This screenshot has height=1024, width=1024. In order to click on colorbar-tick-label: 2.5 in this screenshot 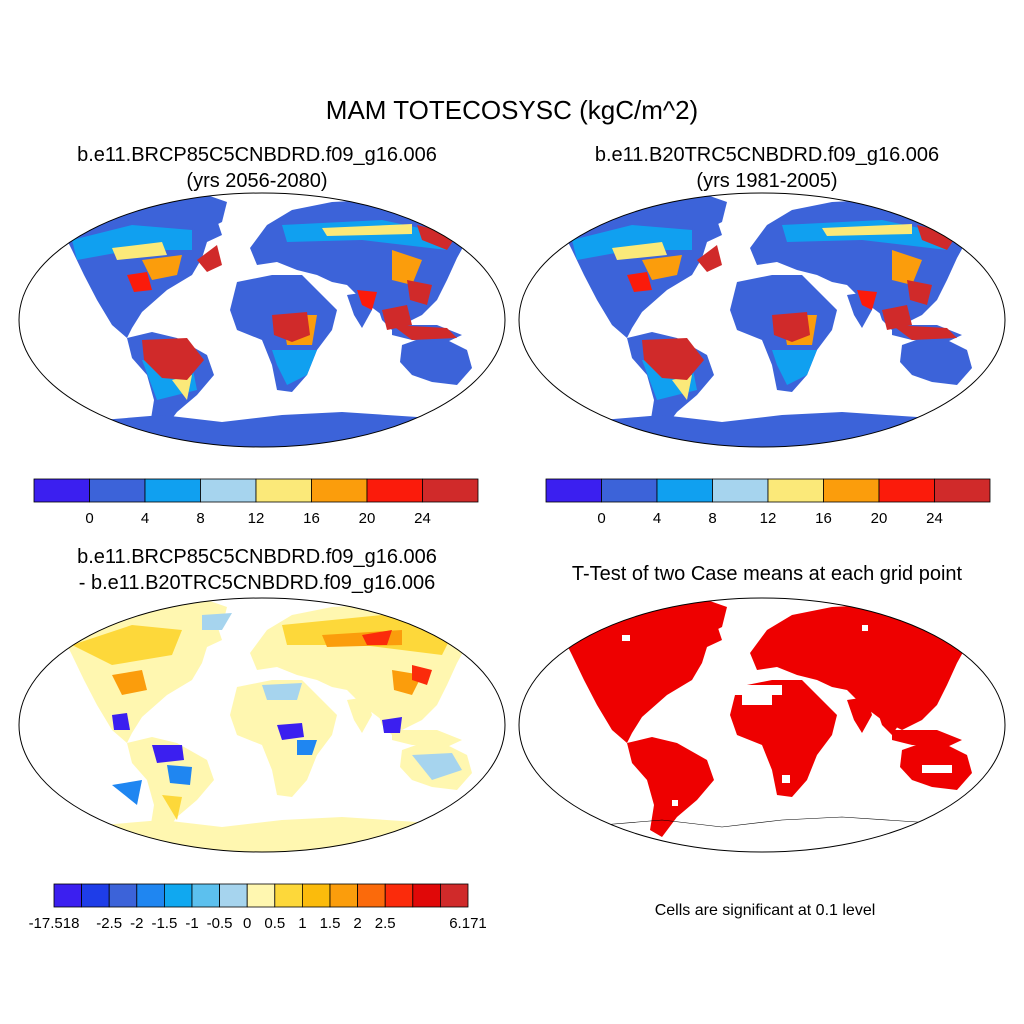, I will do `click(385, 923)`.